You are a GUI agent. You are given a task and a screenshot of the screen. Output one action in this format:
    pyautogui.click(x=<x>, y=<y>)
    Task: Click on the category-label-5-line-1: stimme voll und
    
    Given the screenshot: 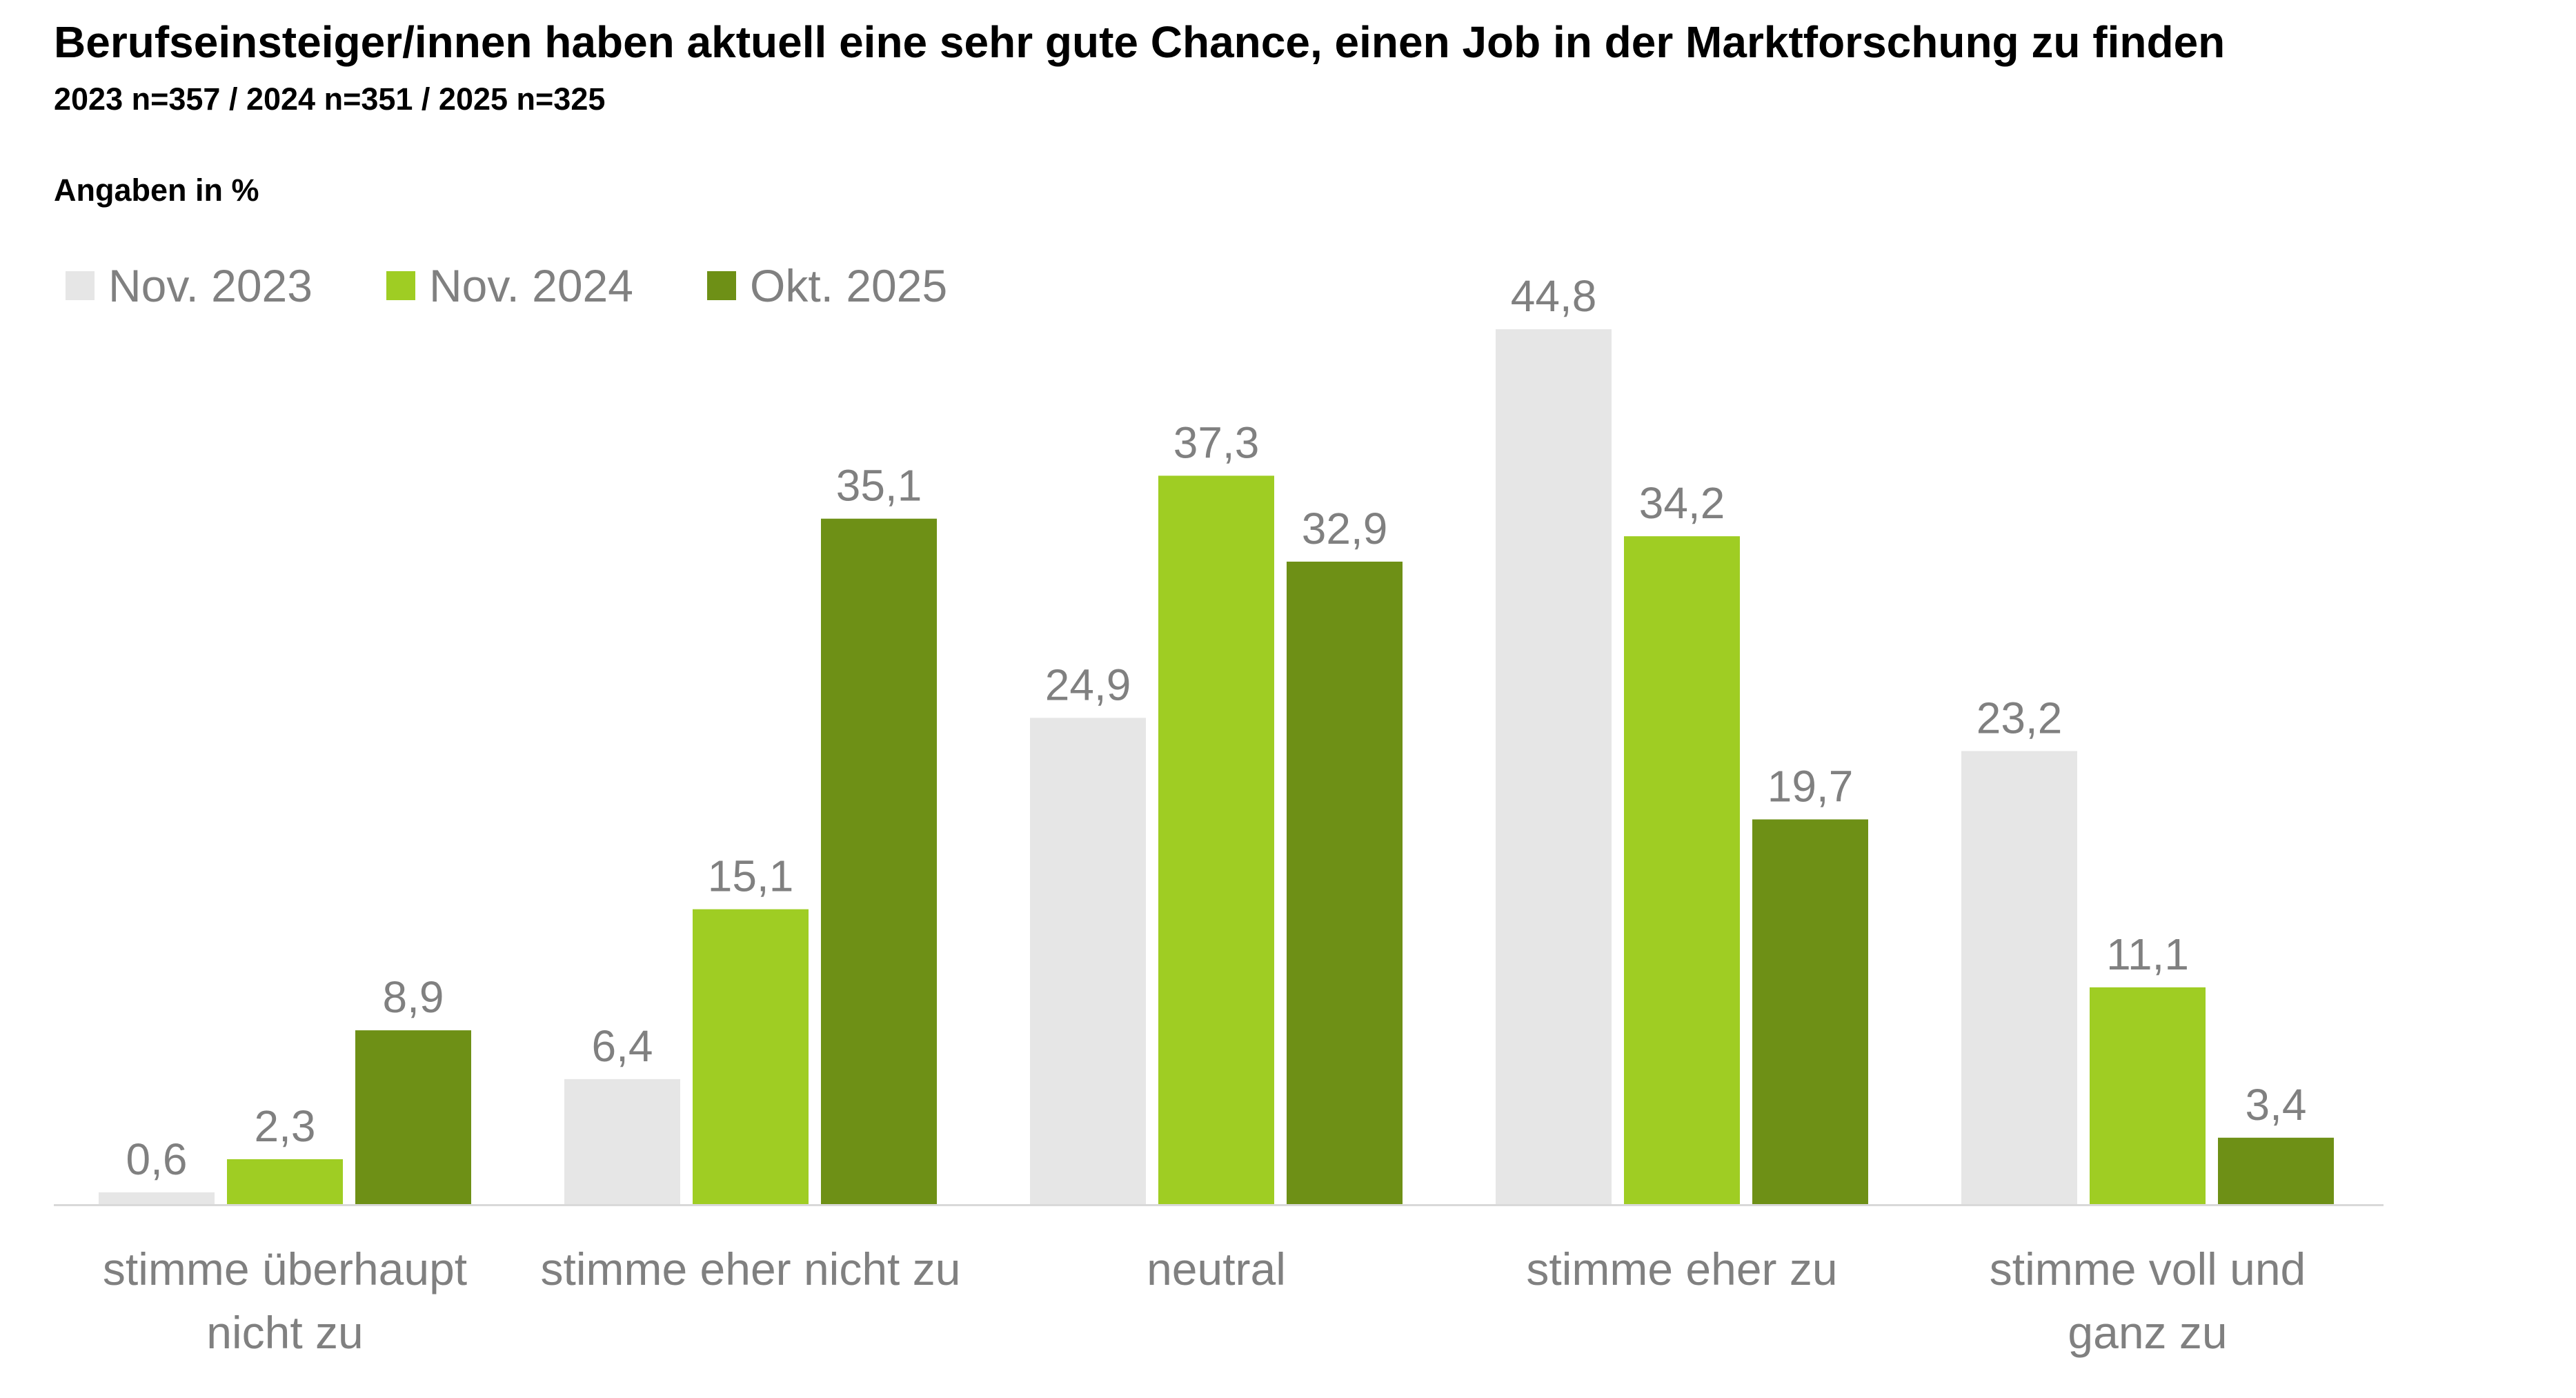 What is the action you would take?
    pyautogui.click(x=2148, y=1269)
    